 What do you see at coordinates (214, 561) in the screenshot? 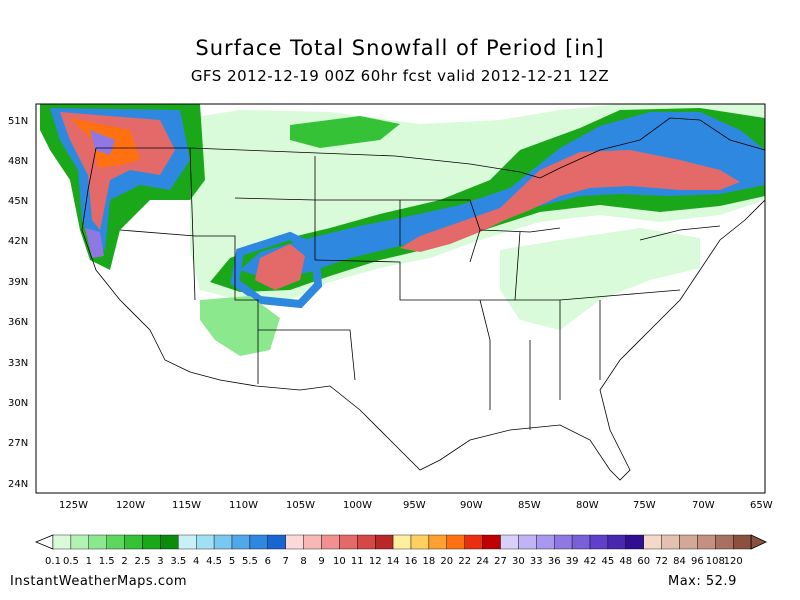
I see `legend-label: 4.5` at bounding box center [214, 561].